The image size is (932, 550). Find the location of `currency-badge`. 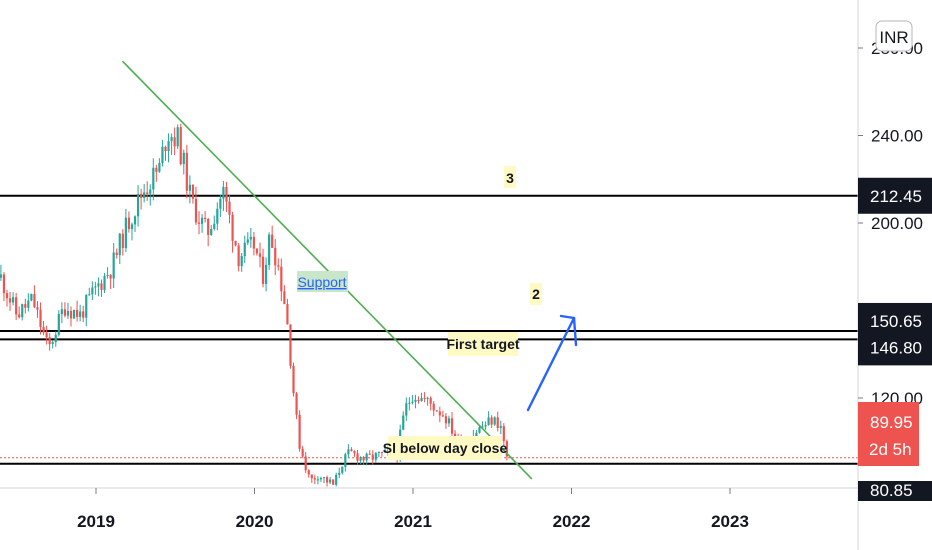

currency-badge is located at coordinates (894, 36).